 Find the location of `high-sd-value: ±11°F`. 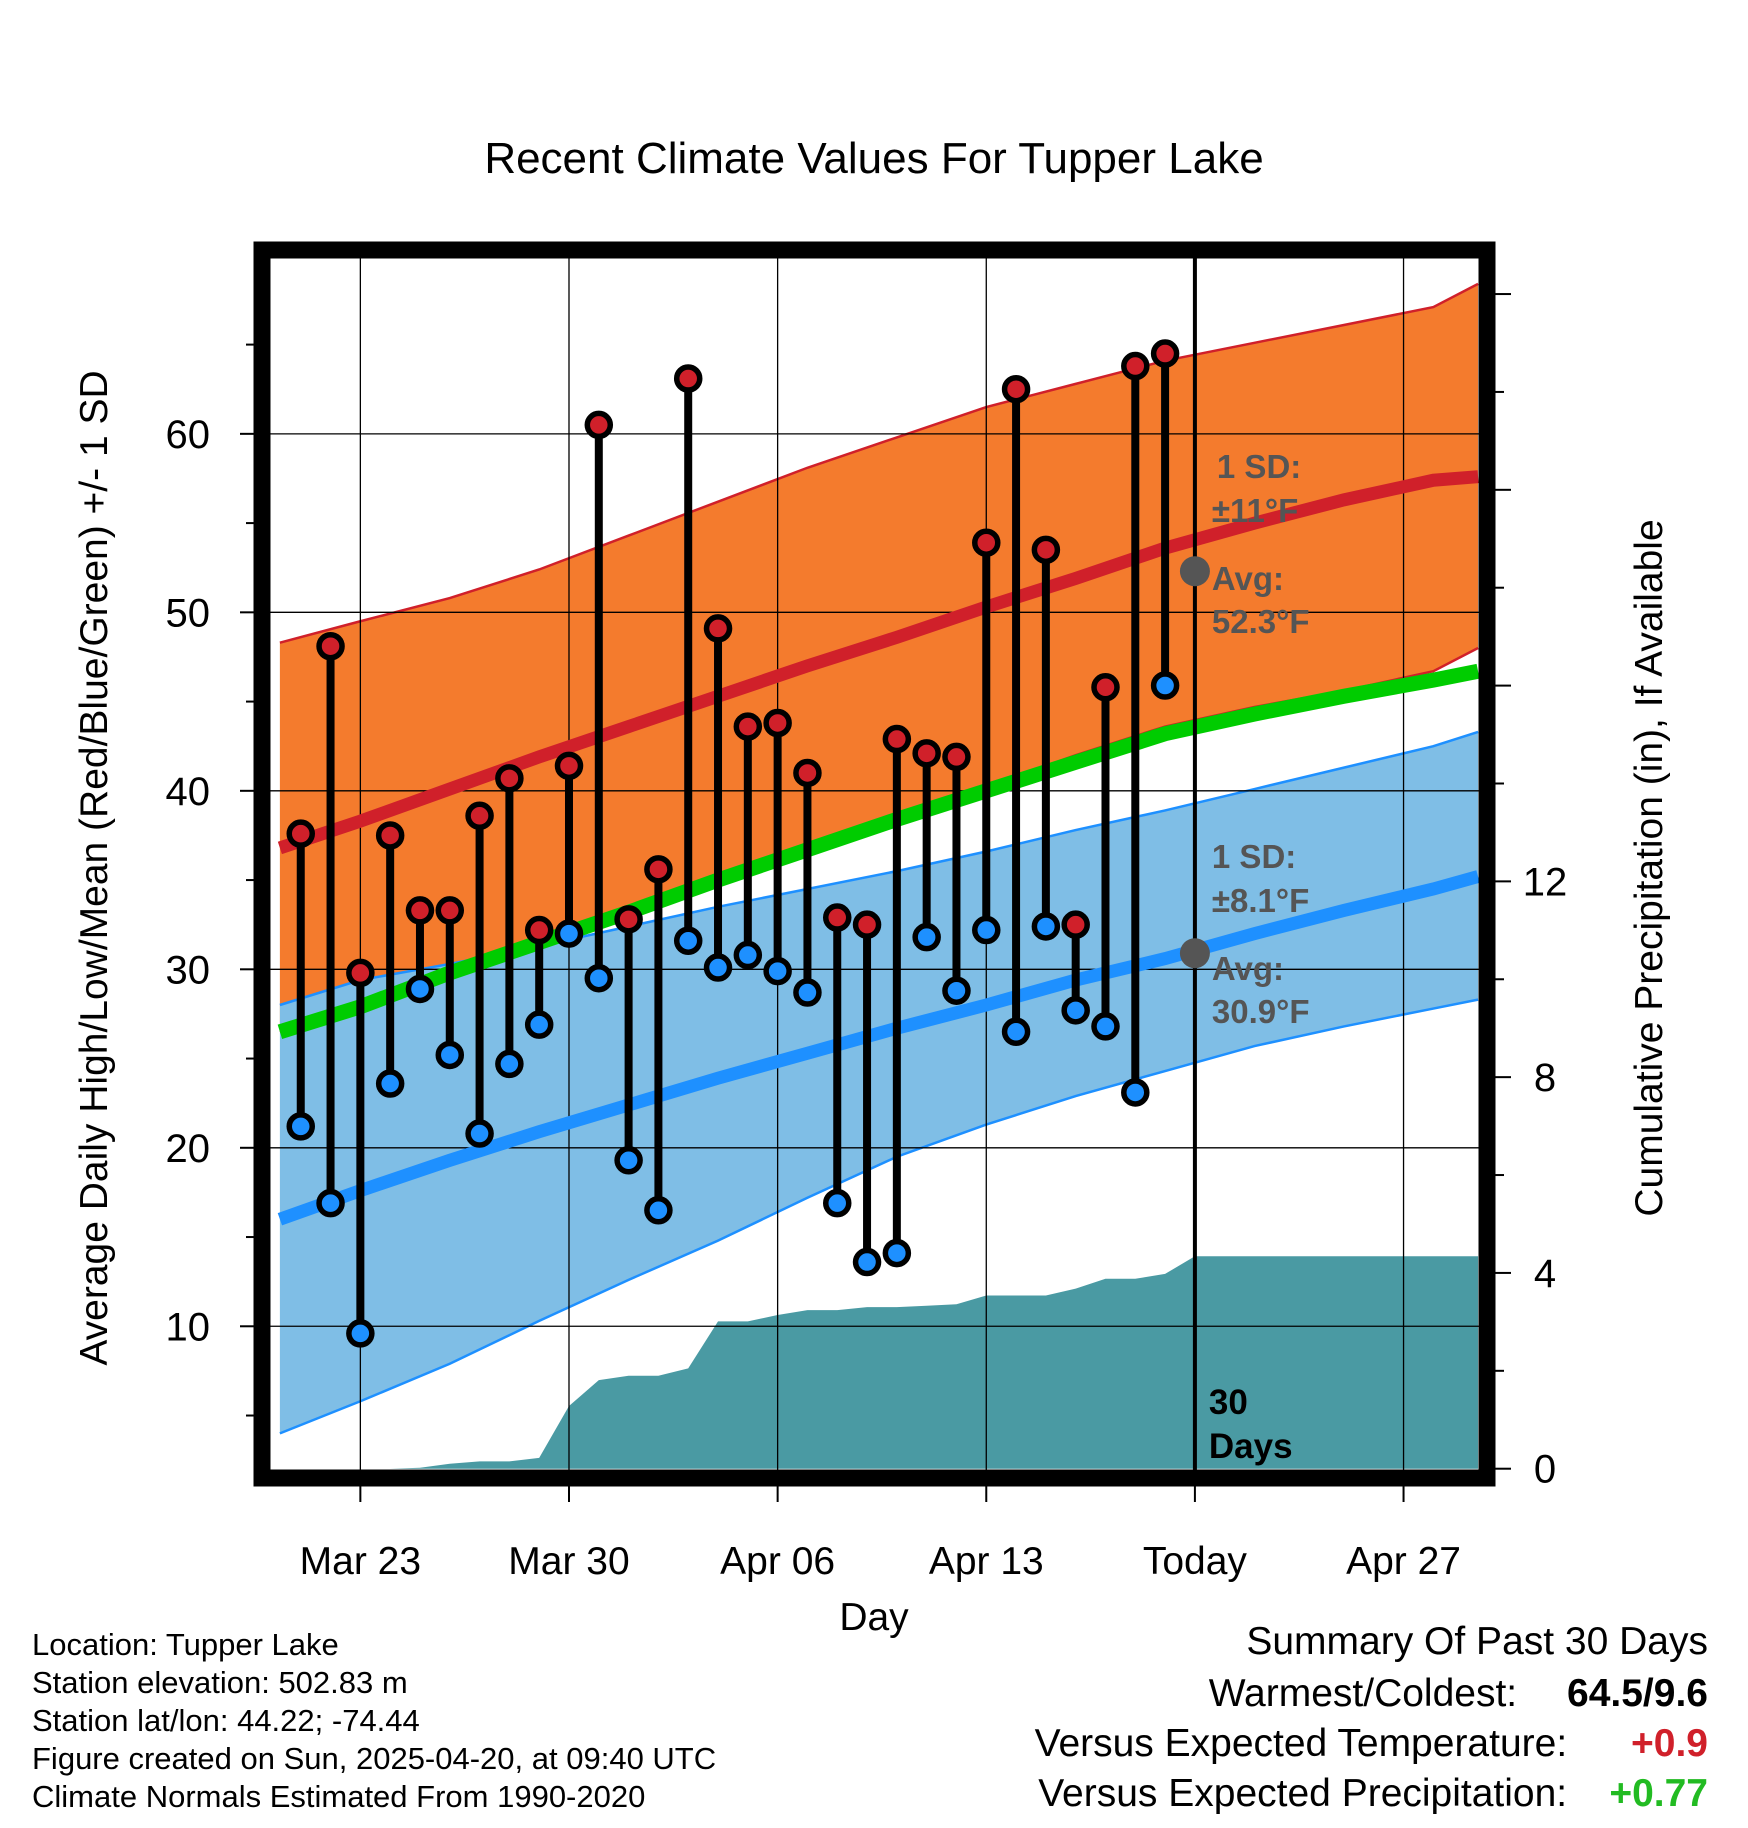

high-sd-value: ±11°F is located at coordinates (1255, 510).